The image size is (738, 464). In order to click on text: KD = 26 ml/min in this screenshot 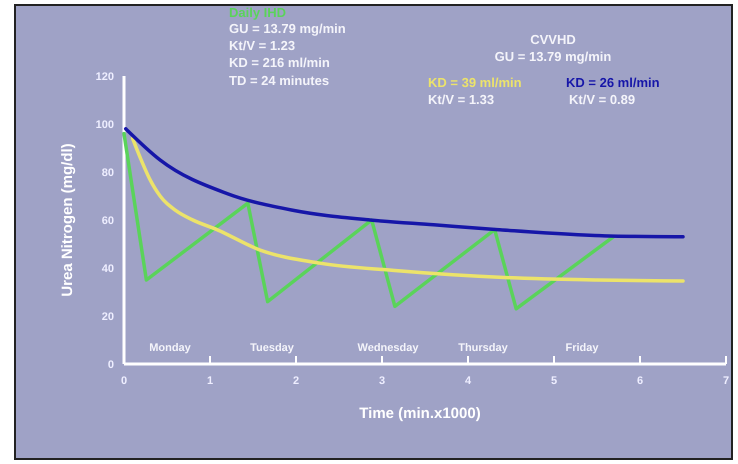, I will do `click(613, 82)`.